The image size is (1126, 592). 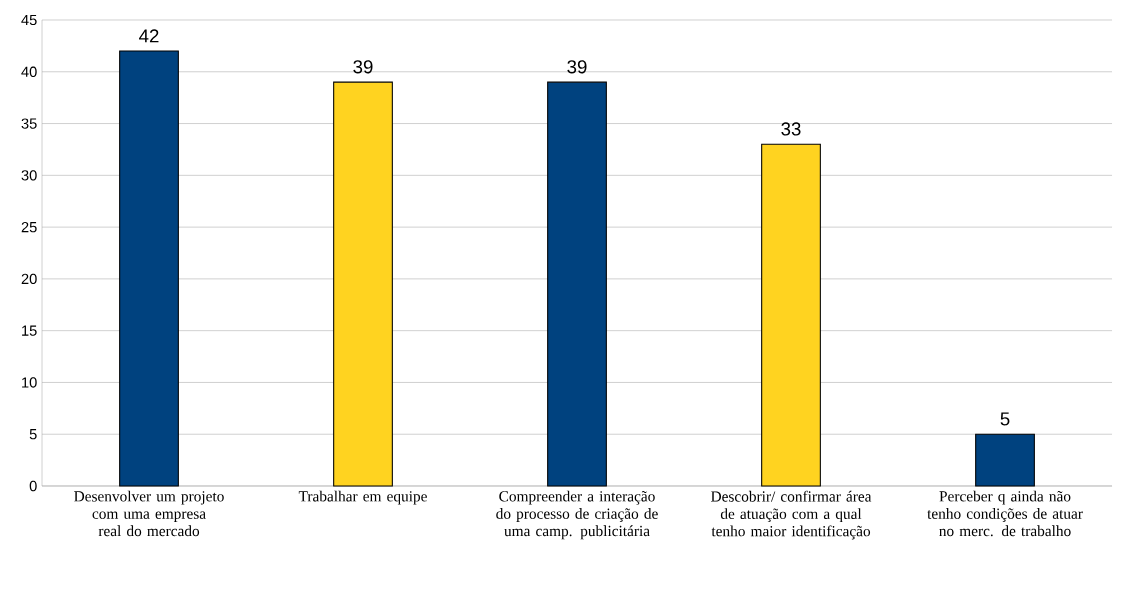 What do you see at coordinates (362, 497) in the screenshot?
I see `x-tick-label: Trabalhar em equipe` at bounding box center [362, 497].